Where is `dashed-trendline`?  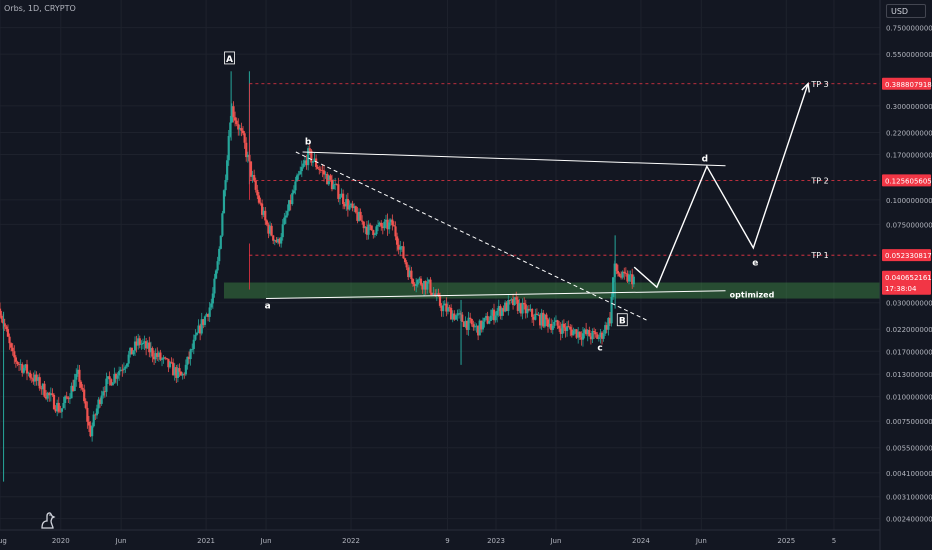
dashed-trendline is located at coordinates (471, 236).